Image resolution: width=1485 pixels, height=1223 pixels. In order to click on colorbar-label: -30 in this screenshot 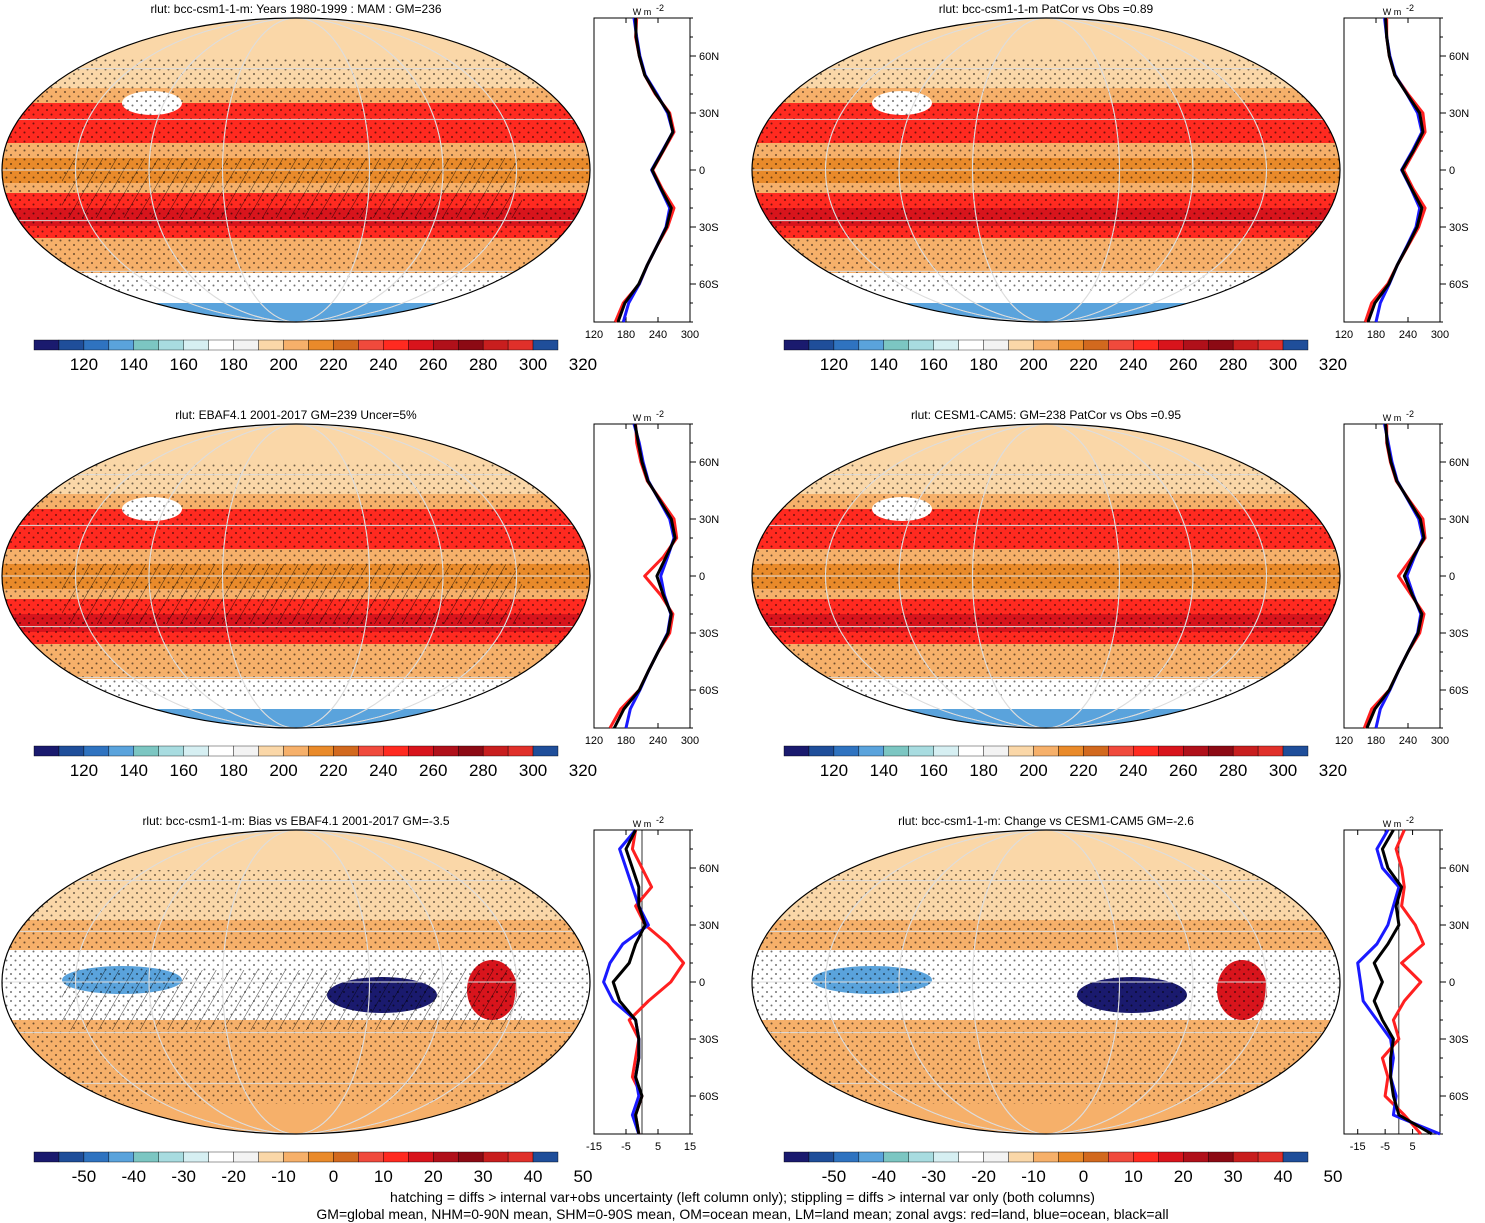, I will do `click(933, 1176)`.